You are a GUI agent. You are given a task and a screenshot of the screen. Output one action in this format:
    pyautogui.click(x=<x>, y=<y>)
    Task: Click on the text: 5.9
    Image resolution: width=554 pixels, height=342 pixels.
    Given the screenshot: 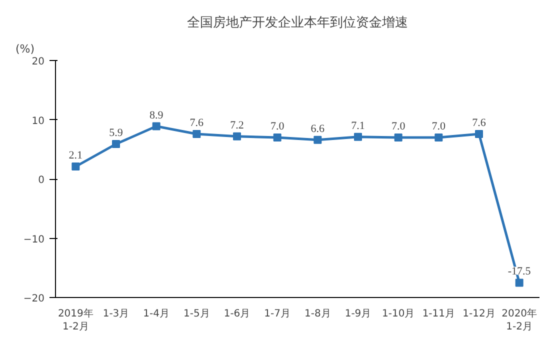 What is the action you would take?
    pyautogui.click(x=116, y=133)
    